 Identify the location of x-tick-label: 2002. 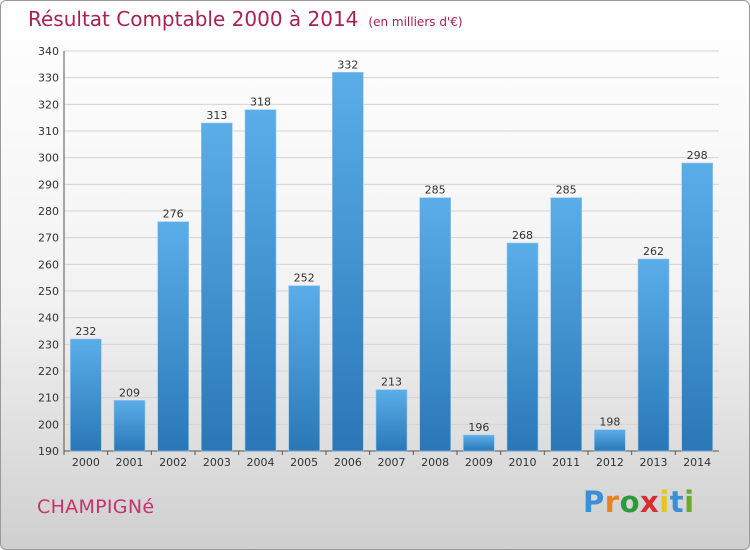
(173, 462).